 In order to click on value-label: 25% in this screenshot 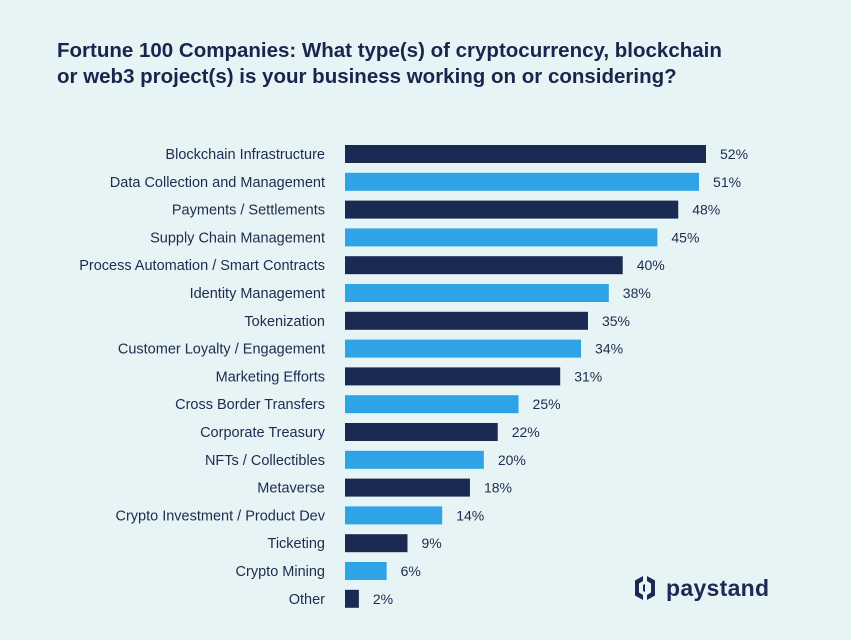, I will do `click(547, 404)`.